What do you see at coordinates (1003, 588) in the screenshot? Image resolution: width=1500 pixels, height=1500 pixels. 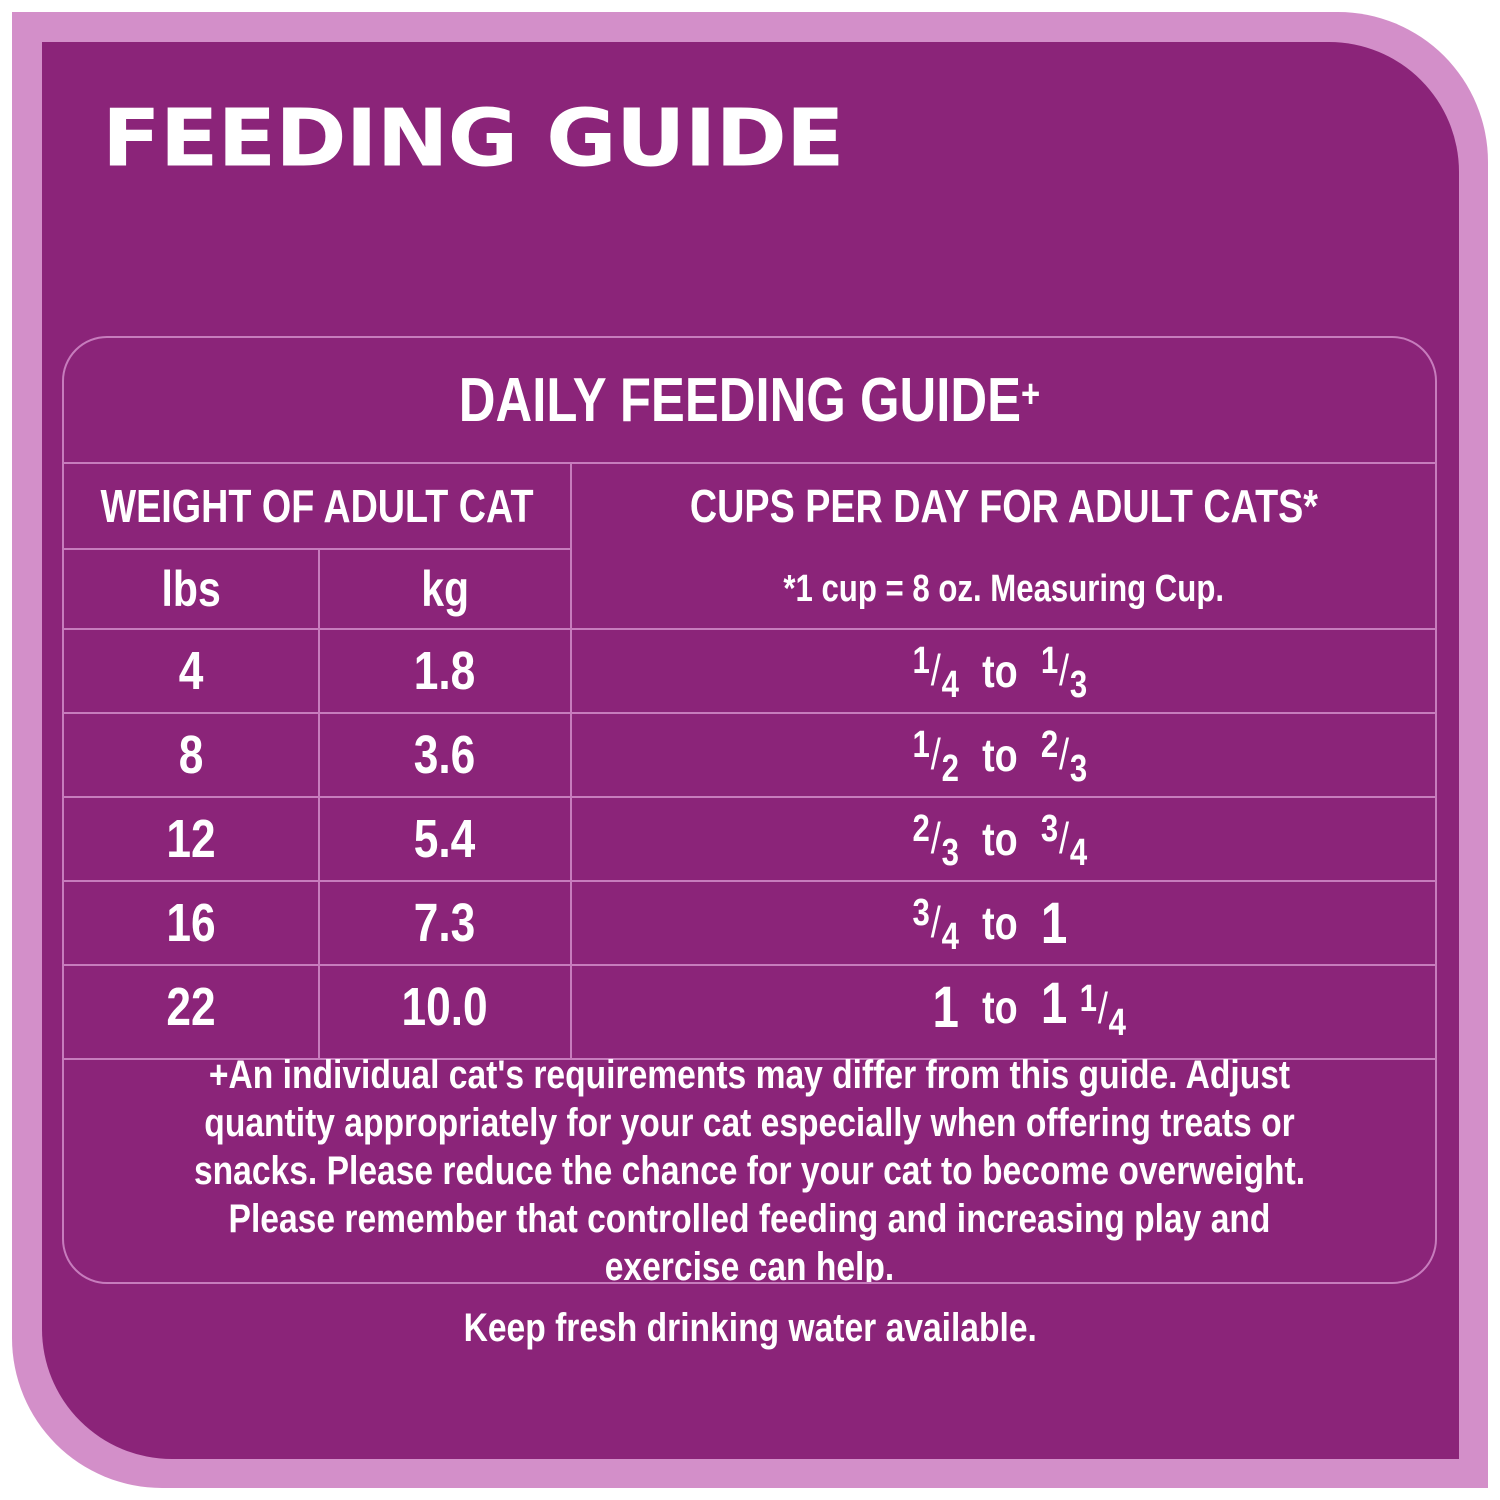 I see `cup-measure-note: *1 cup = 8 oz. Measuring Cup.` at bounding box center [1003, 588].